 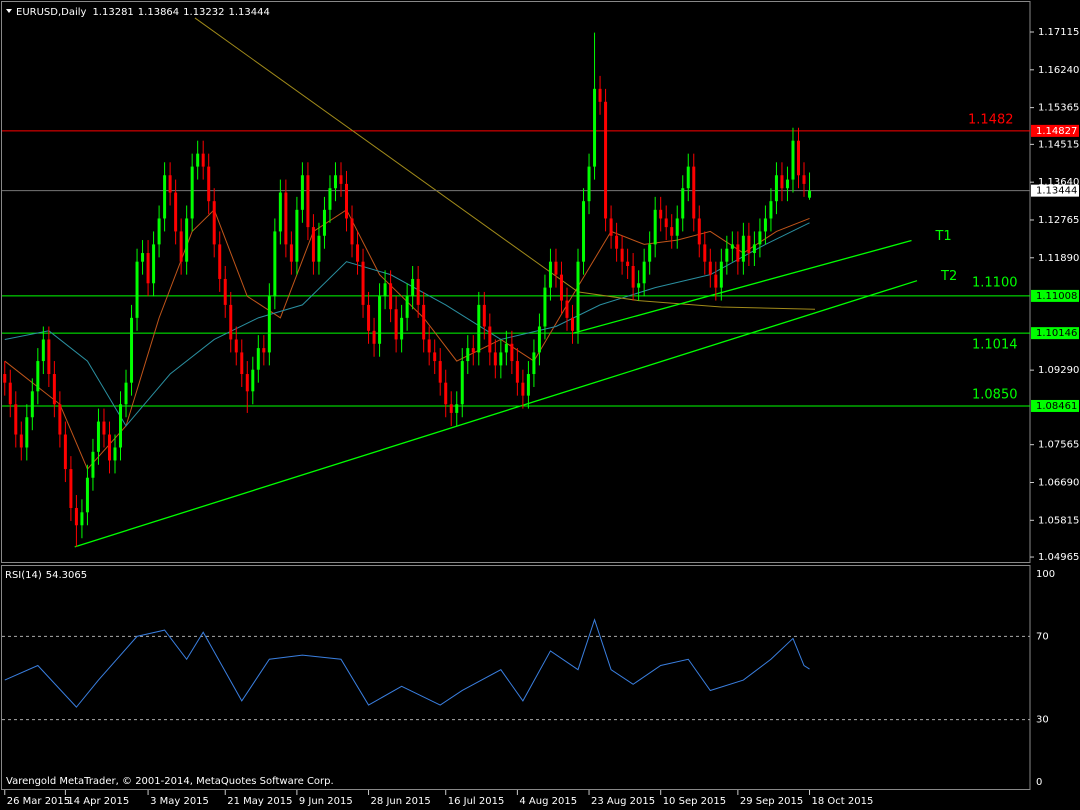 I want to click on x-tick-label: 18 Oct 2015, so click(x=843, y=801).